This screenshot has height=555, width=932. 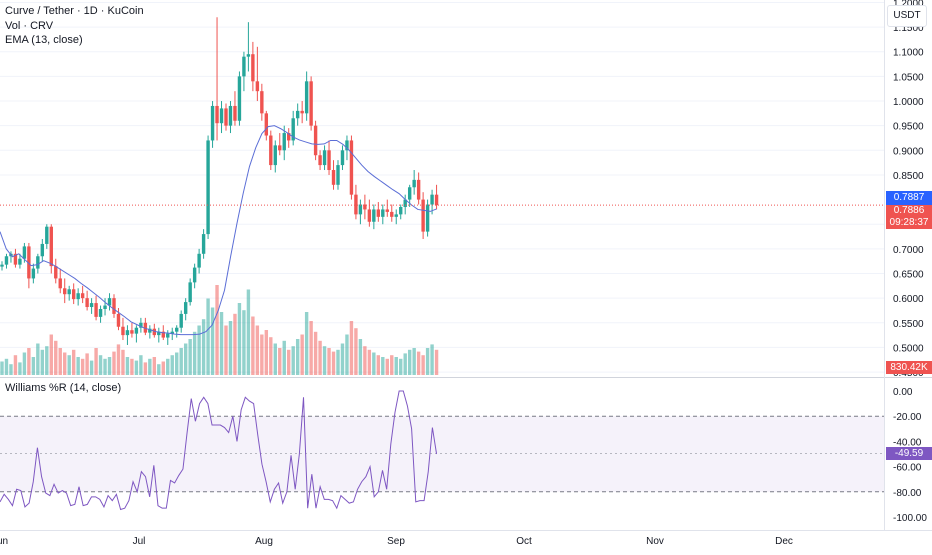 What do you see at coordinates (74, 11) in the screenshot?
I see `symbol-title: Curve / Tether · 1D · KuCoin` at bounding box center [74, 11].